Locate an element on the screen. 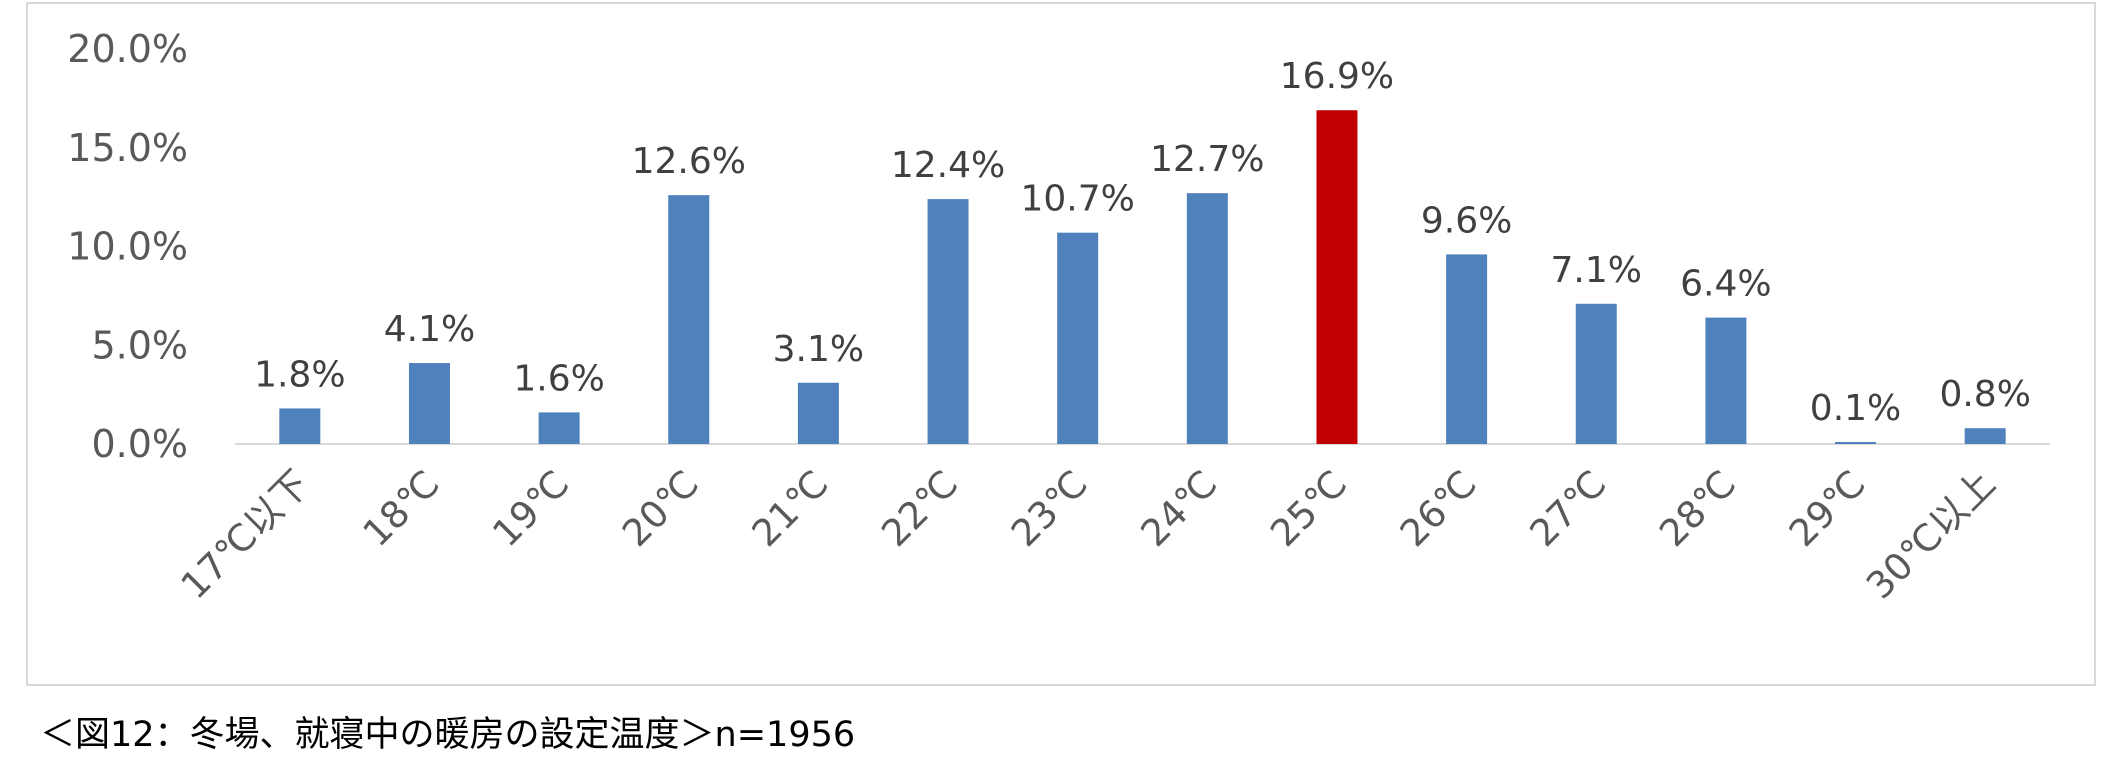  x-tick-label: 19℃ is located at coordinates (530, 508).